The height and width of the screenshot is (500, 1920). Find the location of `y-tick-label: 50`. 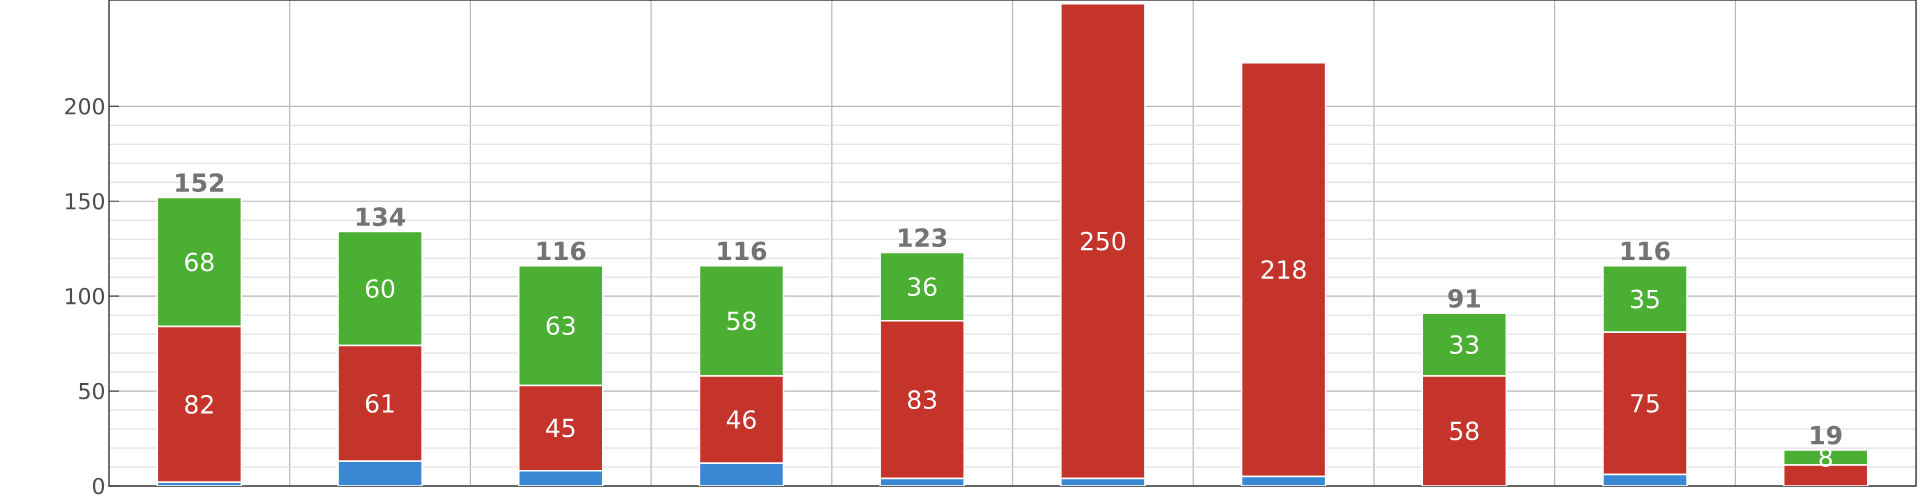

y-tick-label: 50 is located at coordinates (92, 391).